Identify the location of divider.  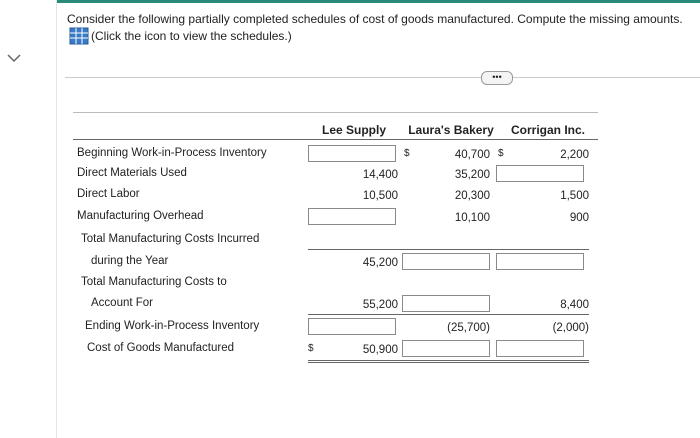
(382, 77).